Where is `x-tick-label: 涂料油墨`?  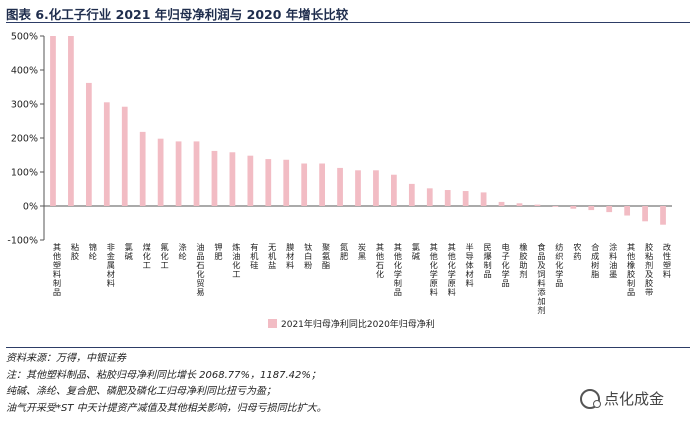 x-tick-label: 涂料油墨 is located at coordinates (613, 260).